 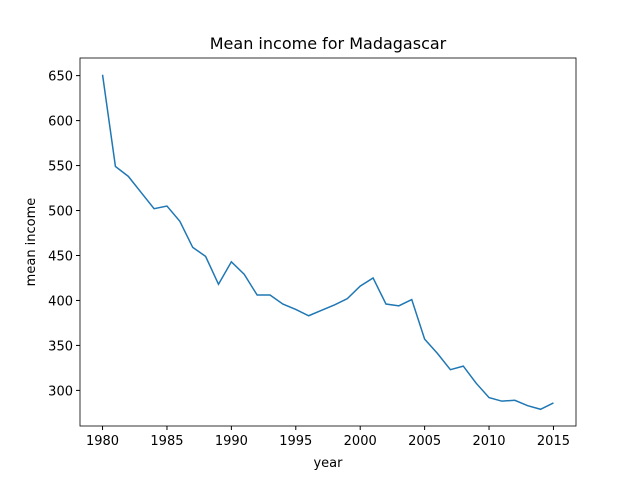 I want to click on y-axis-label: mean income, so click(x=31, y=242).